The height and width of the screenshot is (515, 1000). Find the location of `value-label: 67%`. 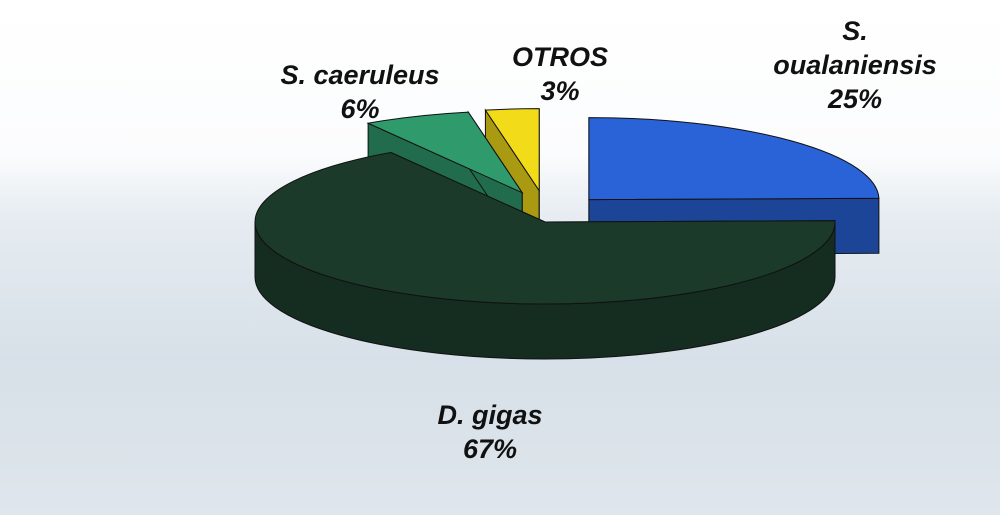

value-label: 67% is located at coordinates (490, 449).